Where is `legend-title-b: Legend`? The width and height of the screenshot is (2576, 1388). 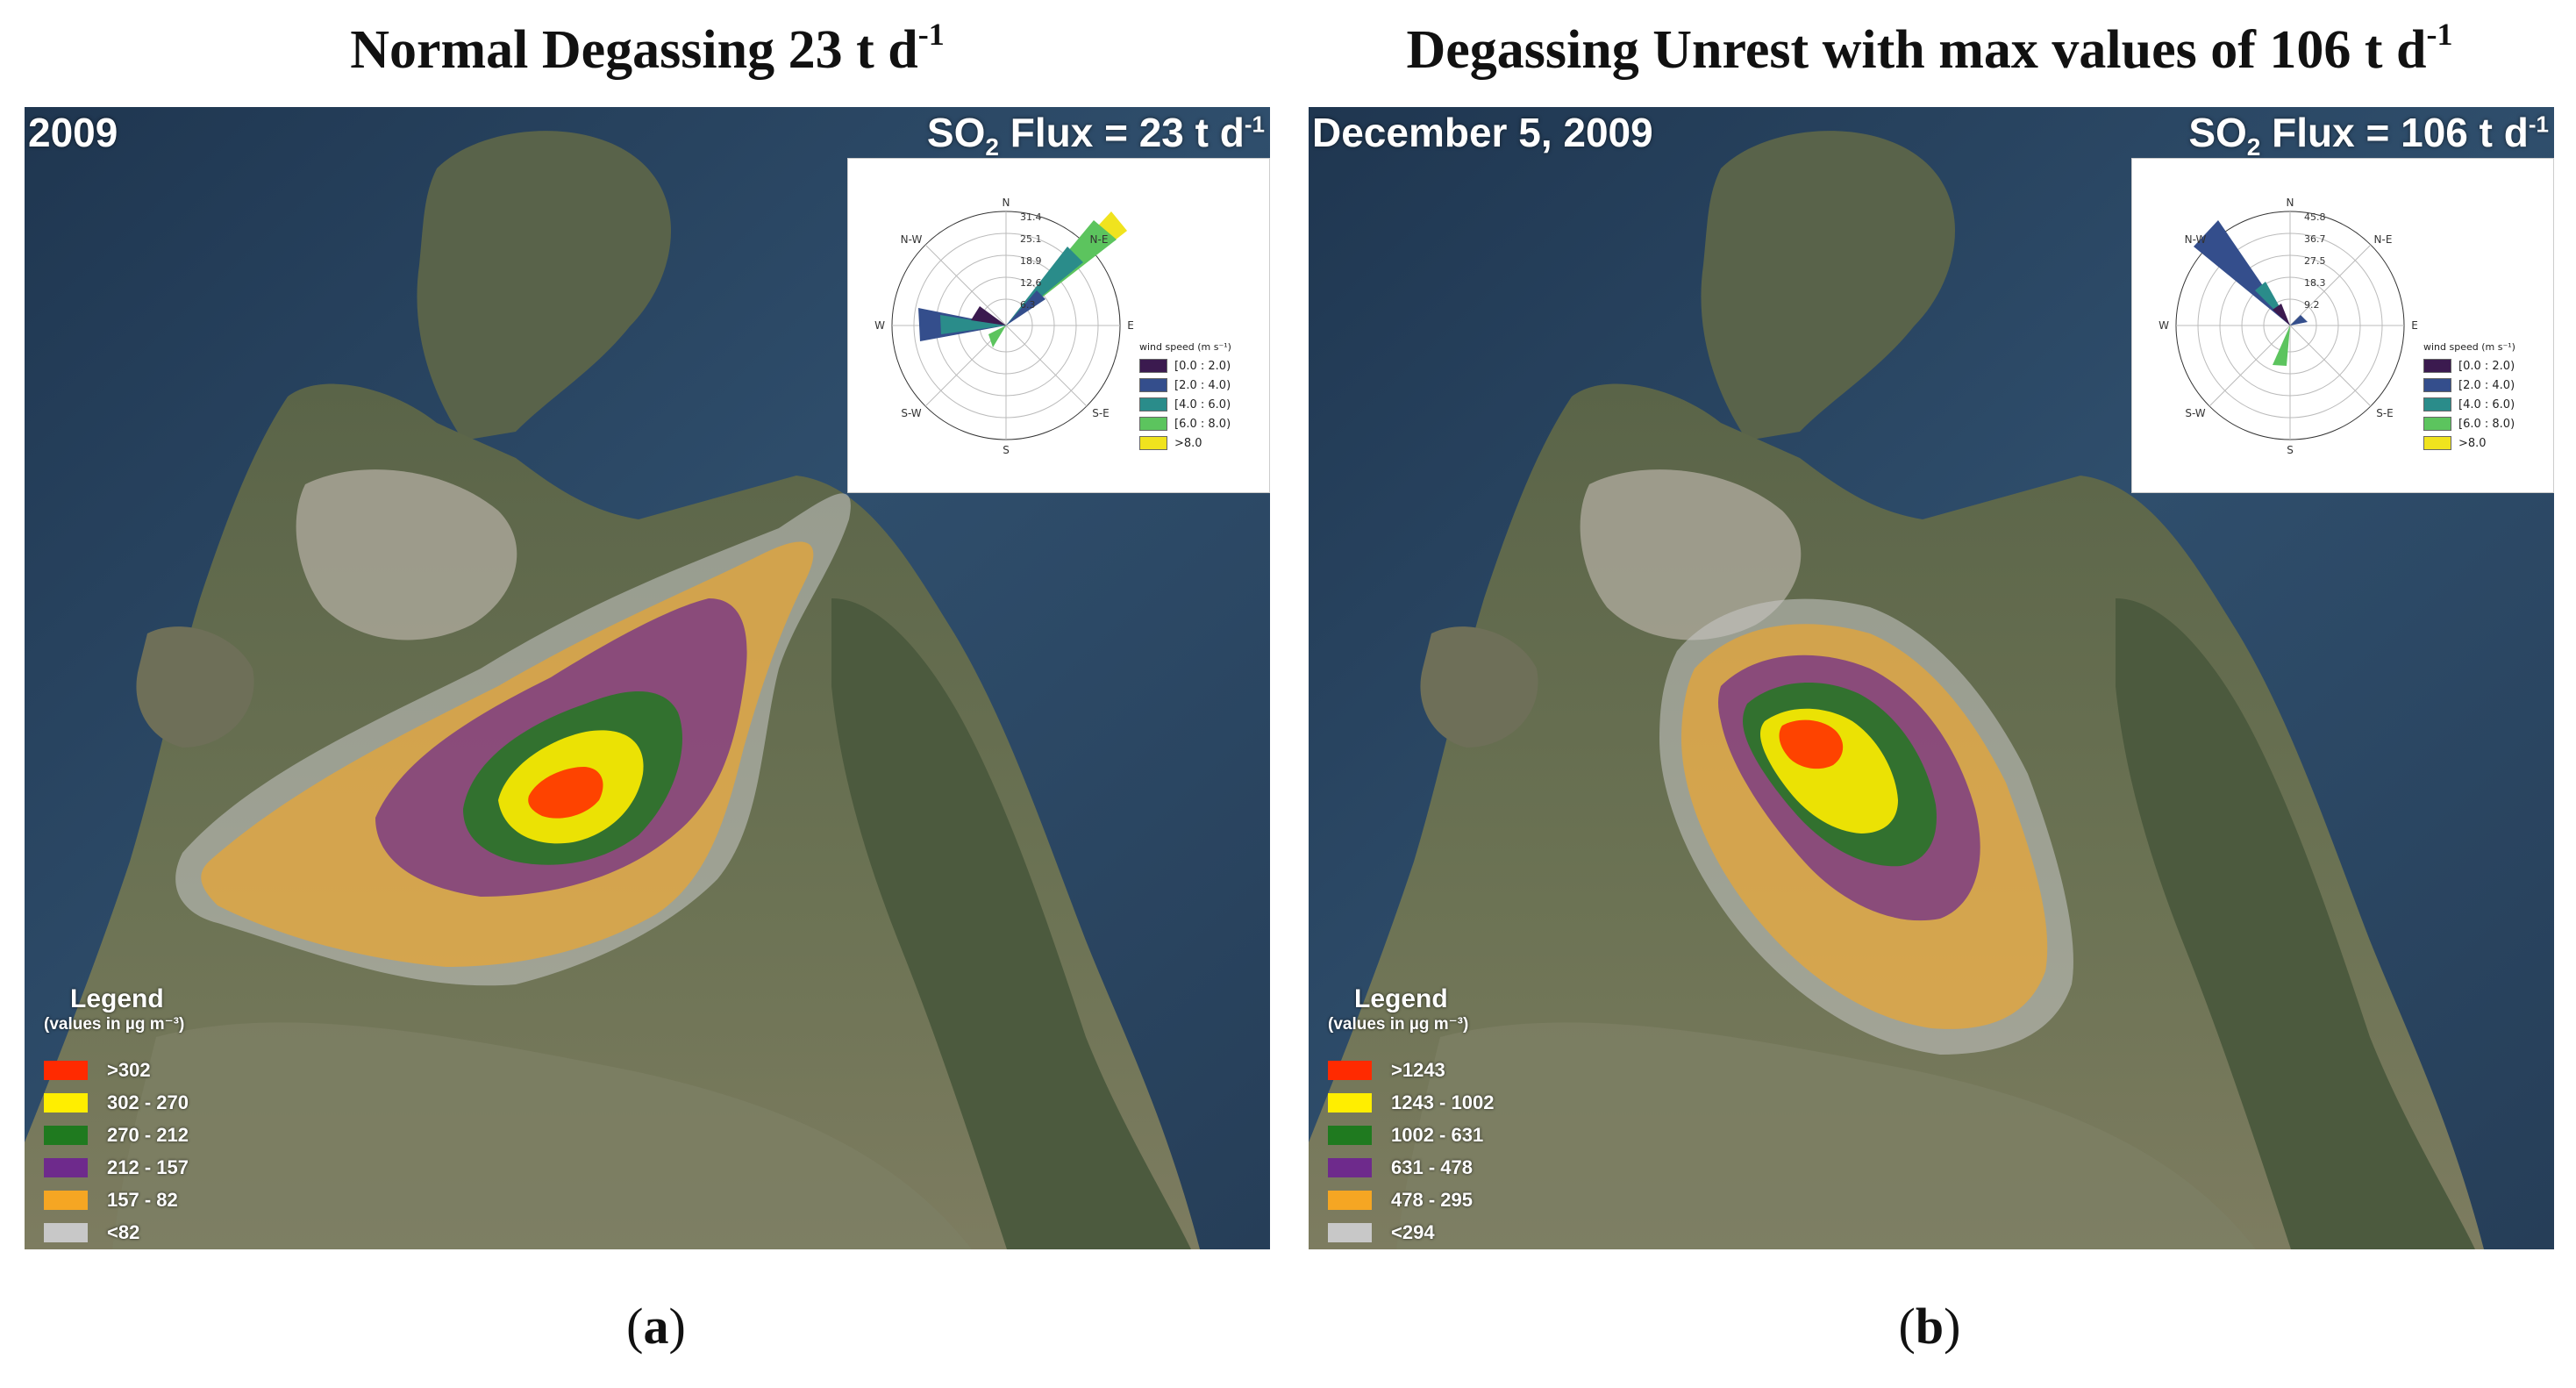 legend-title-b: Legend is located at coordinates (1401, 998).